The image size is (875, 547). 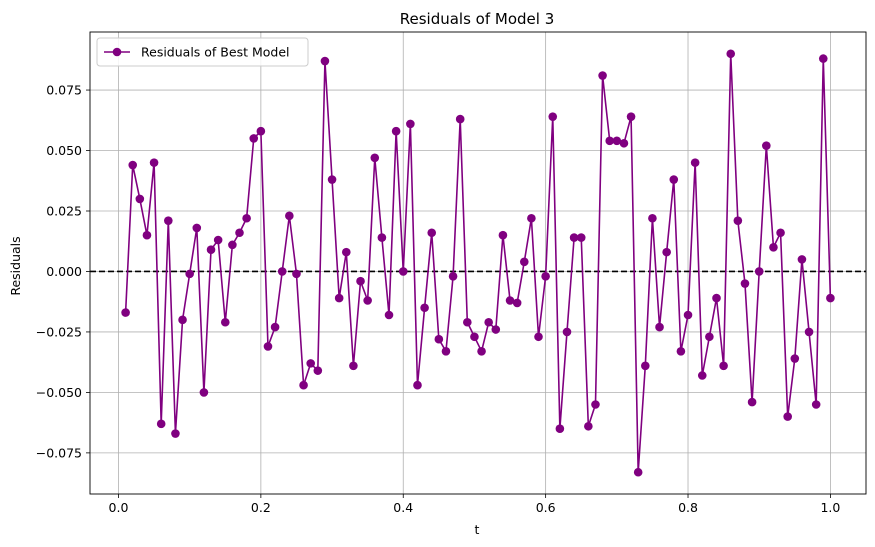 I want to click on y-tick-label: 0.000, so click(x=64, y=271).